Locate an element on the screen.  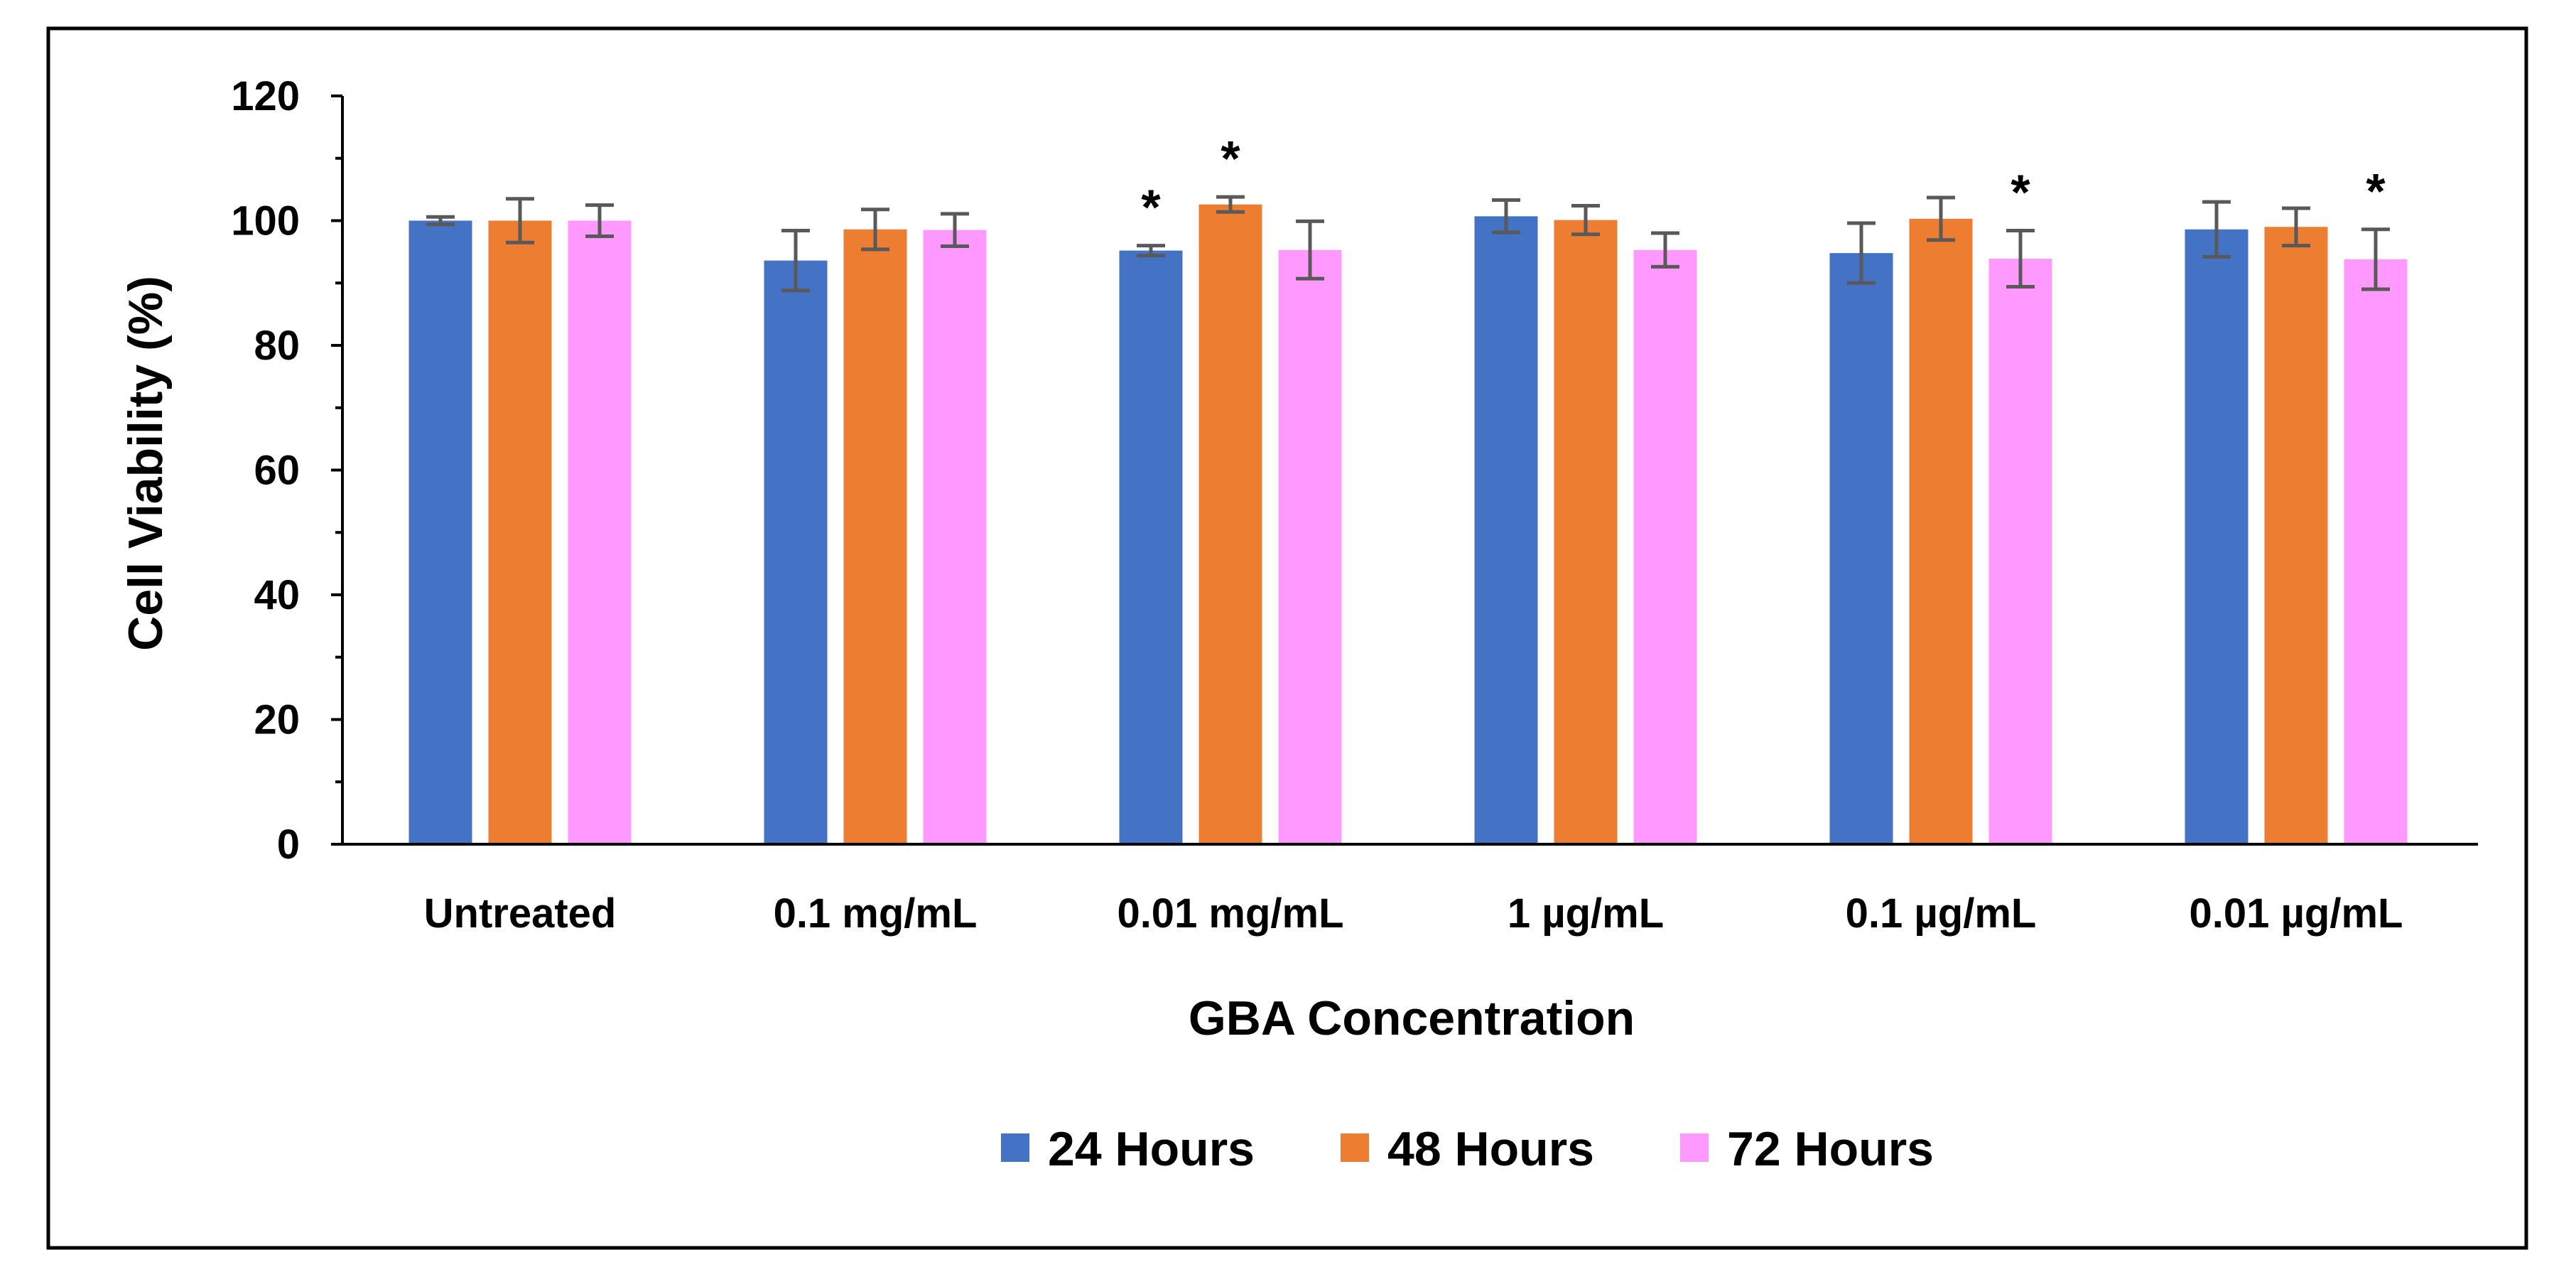
y-tick-label: 0 is located at coordinates (288, 844).